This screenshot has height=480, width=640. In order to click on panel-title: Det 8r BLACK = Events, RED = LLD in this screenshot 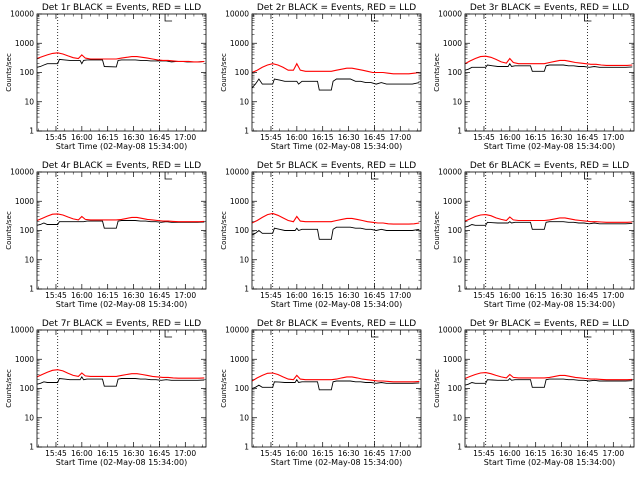, I will do `click(336, 324)`.